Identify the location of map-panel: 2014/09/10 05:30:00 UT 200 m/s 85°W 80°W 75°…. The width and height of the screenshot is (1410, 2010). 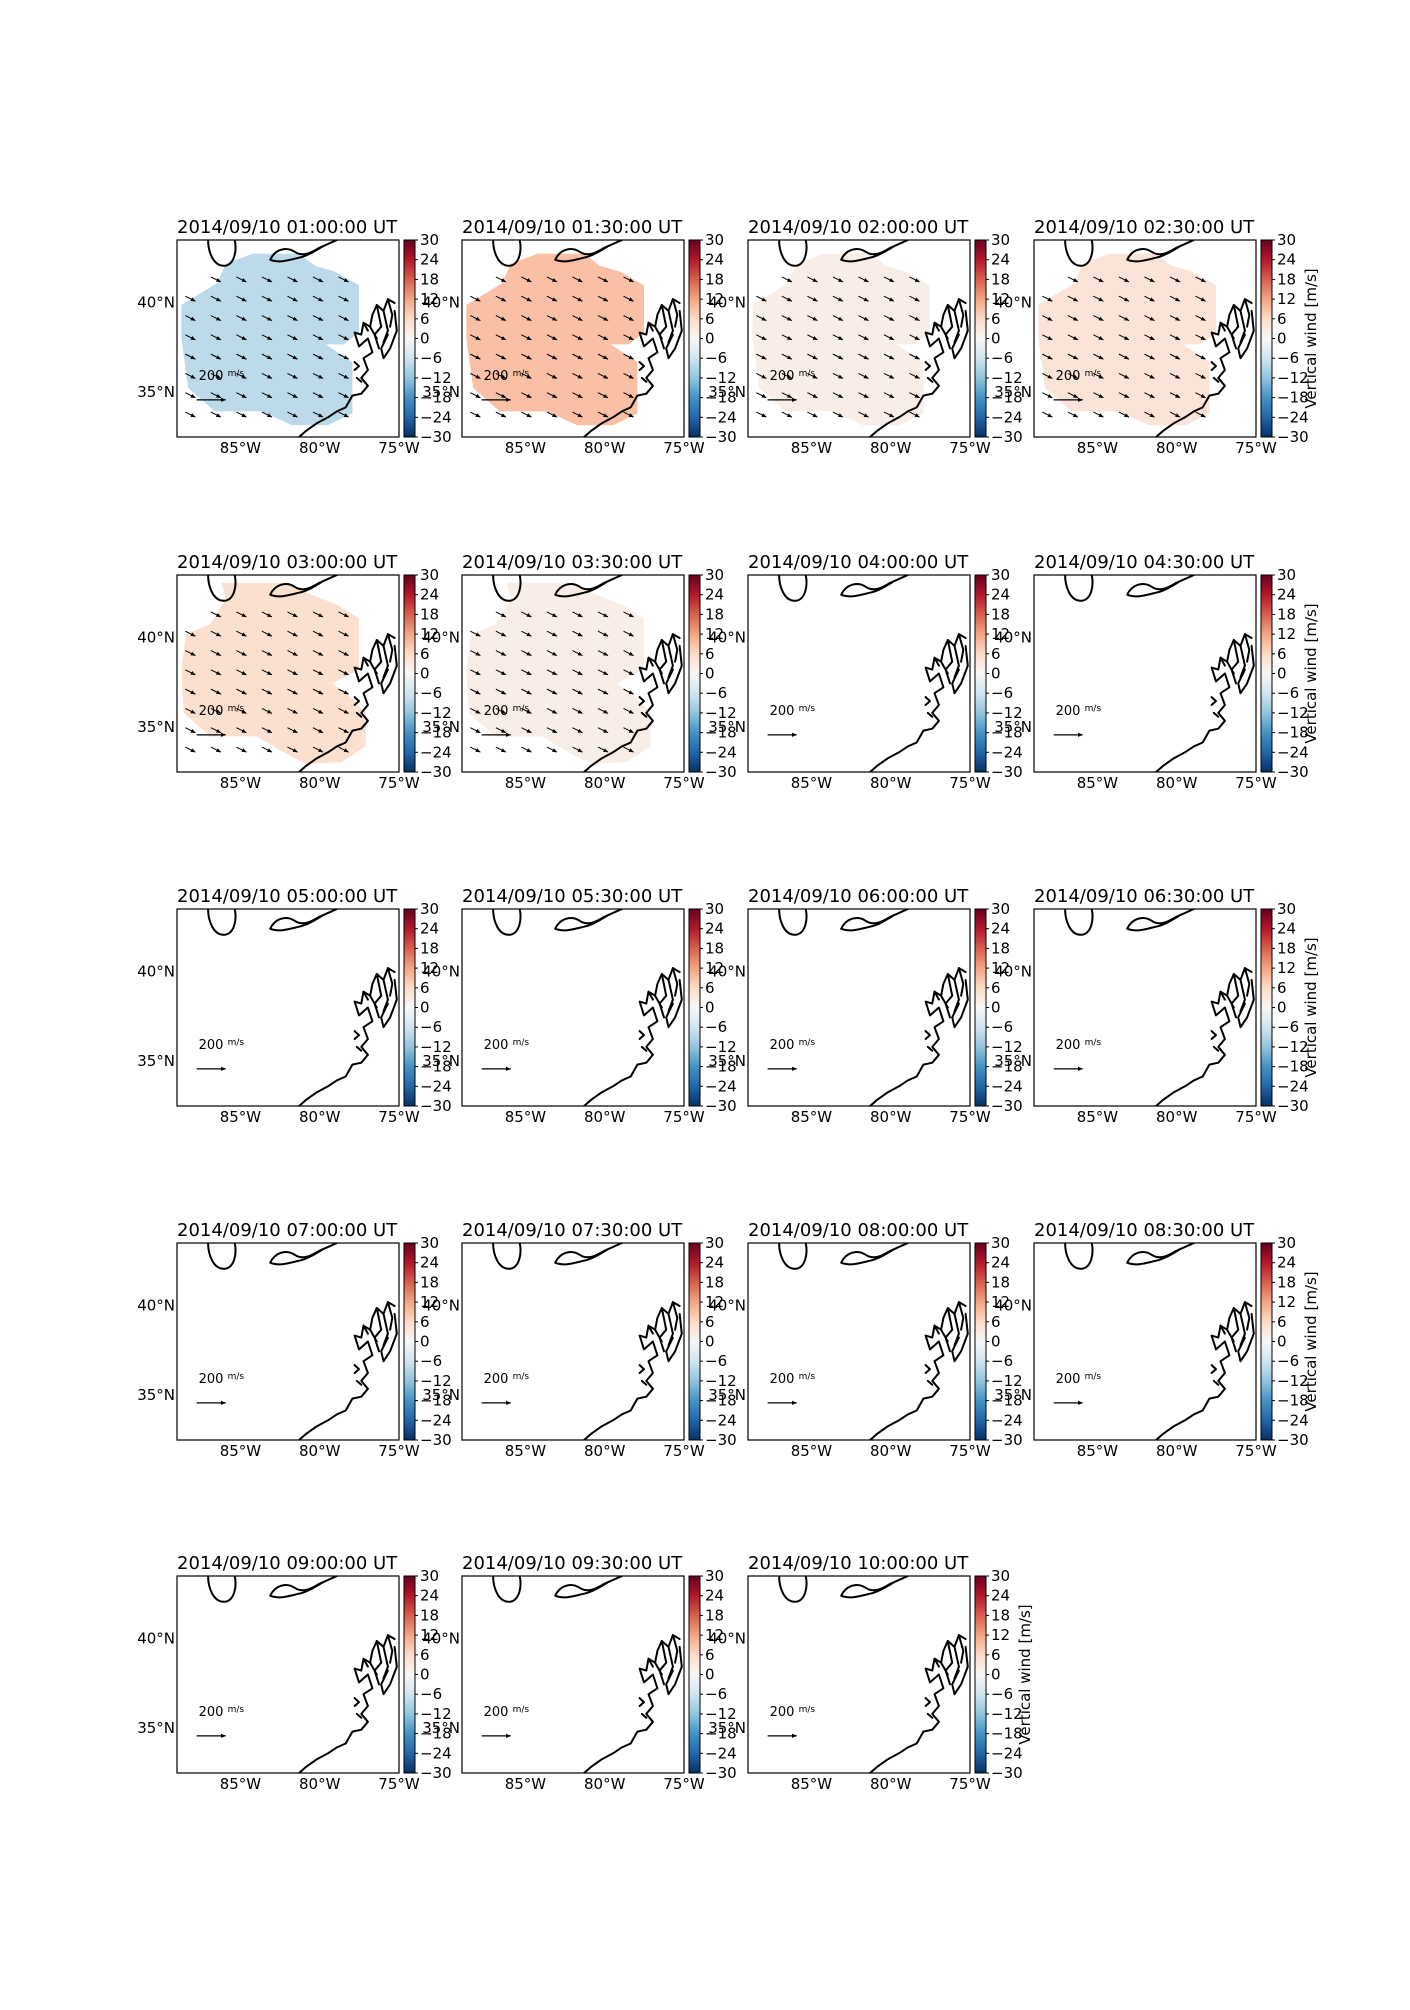
(579, 1006).